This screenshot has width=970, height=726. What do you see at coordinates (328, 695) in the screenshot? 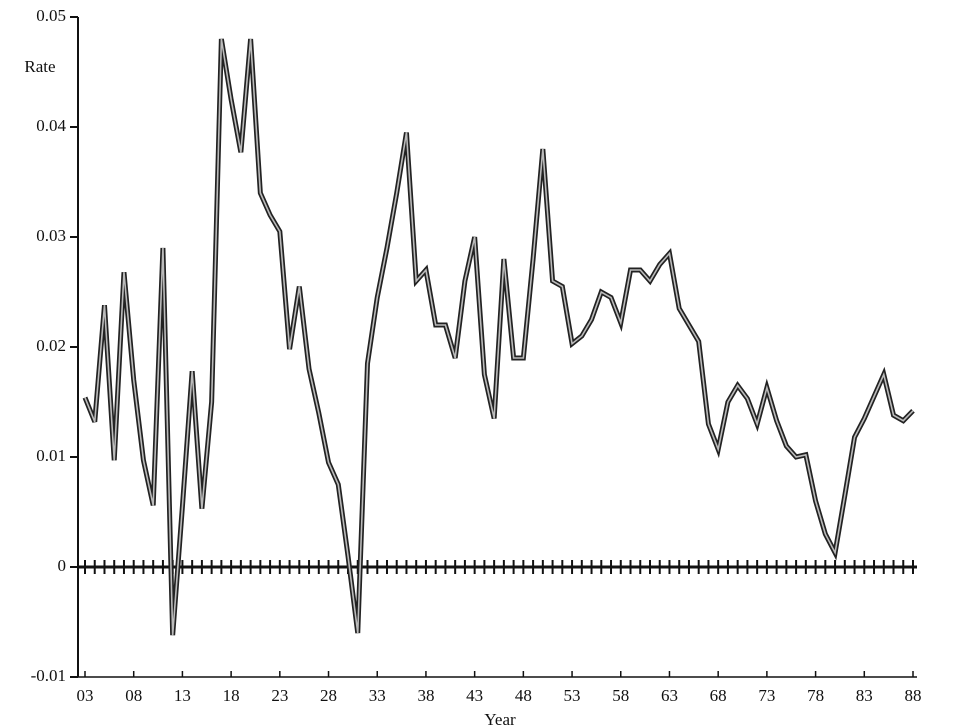
I see `x-tick-label: 28` at bounding box center [328, 695].